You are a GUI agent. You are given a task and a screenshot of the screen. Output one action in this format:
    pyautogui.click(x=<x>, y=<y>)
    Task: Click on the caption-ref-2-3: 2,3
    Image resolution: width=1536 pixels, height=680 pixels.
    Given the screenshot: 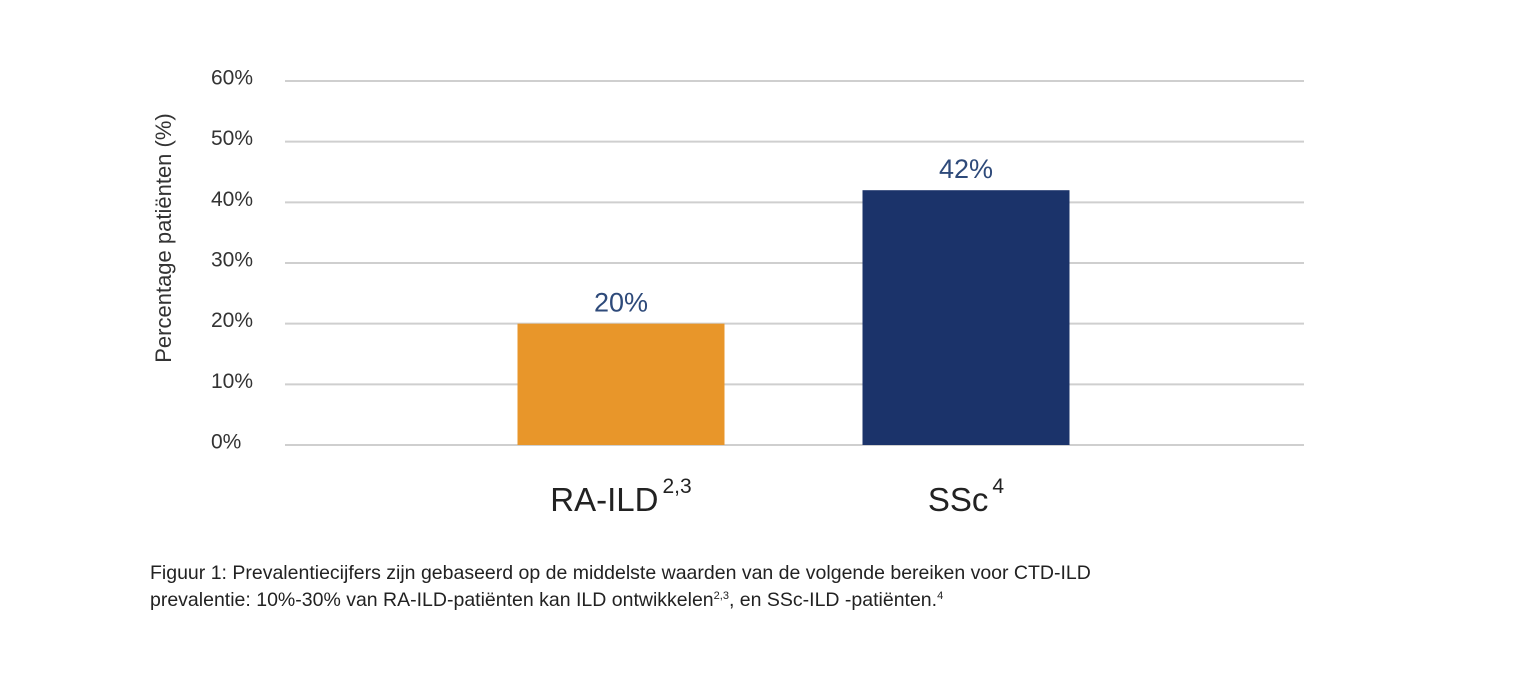 What is the action you would take?
    pyautogui.click(x=721, y=596)
    